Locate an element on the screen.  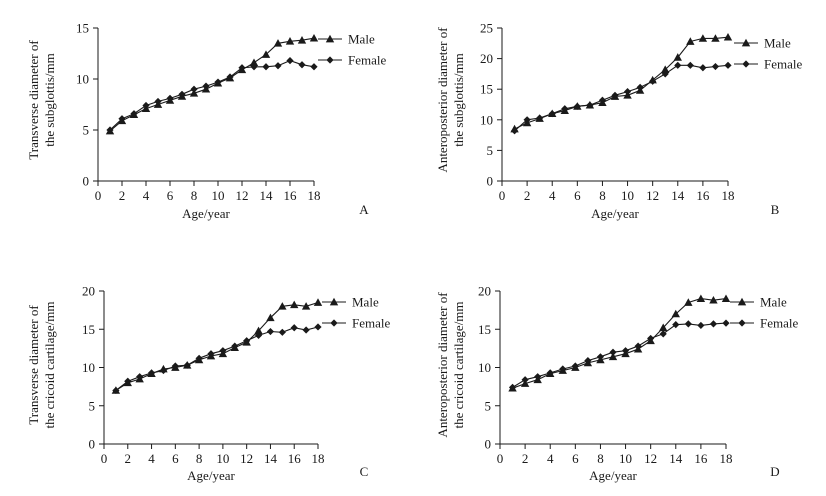
chart-d-x-tick-label: 16 is located at coordinates (701, 458).